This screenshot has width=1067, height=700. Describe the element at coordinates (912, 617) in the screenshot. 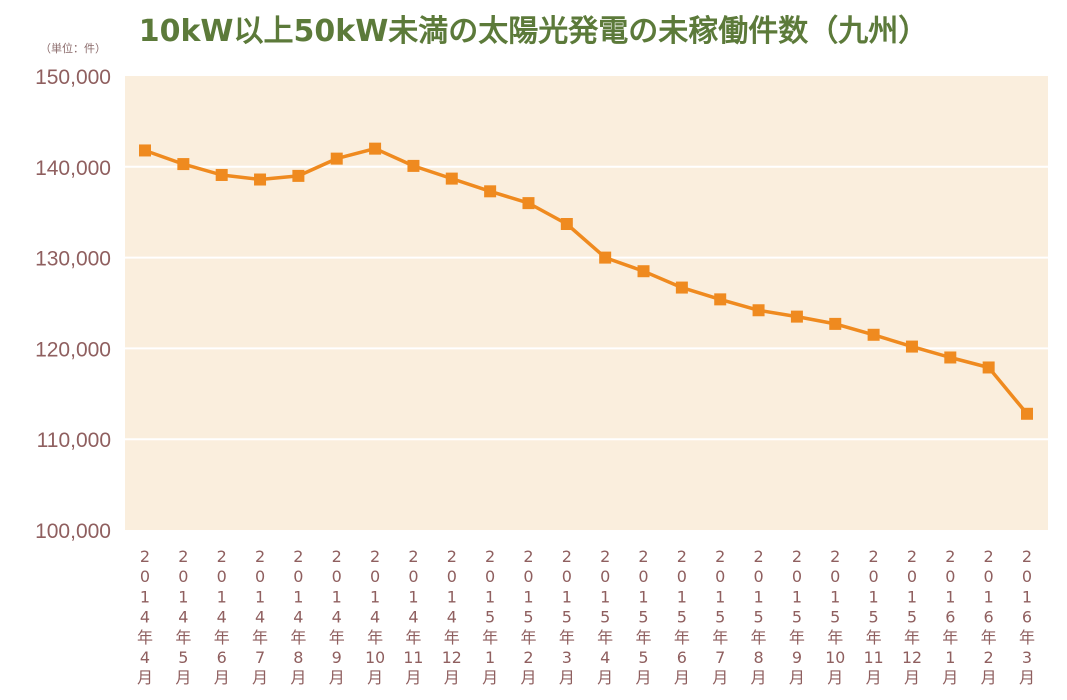

I see `x-tick-label: 2 0 1 5 年 12 月` at that location.